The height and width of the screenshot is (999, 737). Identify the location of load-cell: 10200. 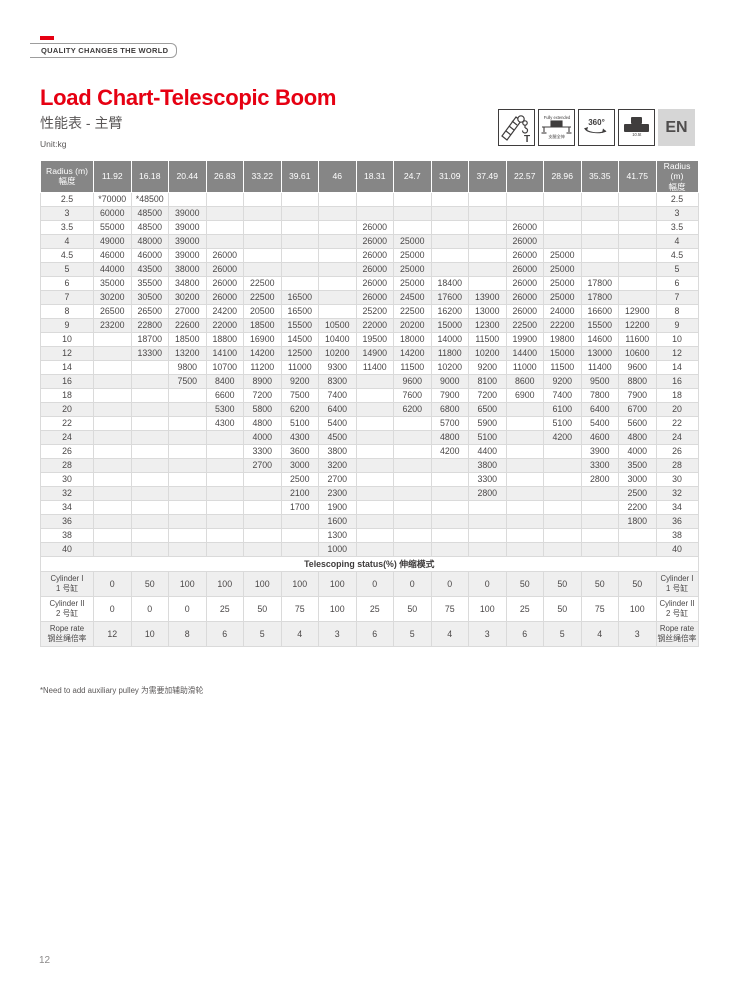
(449, 367).